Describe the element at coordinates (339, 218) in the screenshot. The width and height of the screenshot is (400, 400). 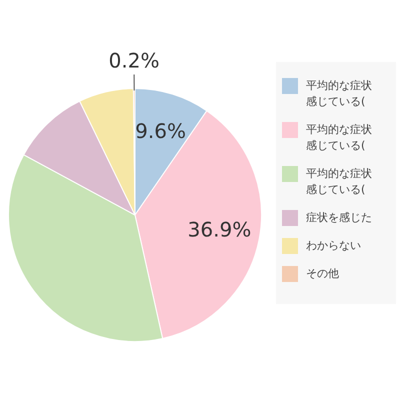
I see `legend-label: 症状を感じた` at that location.